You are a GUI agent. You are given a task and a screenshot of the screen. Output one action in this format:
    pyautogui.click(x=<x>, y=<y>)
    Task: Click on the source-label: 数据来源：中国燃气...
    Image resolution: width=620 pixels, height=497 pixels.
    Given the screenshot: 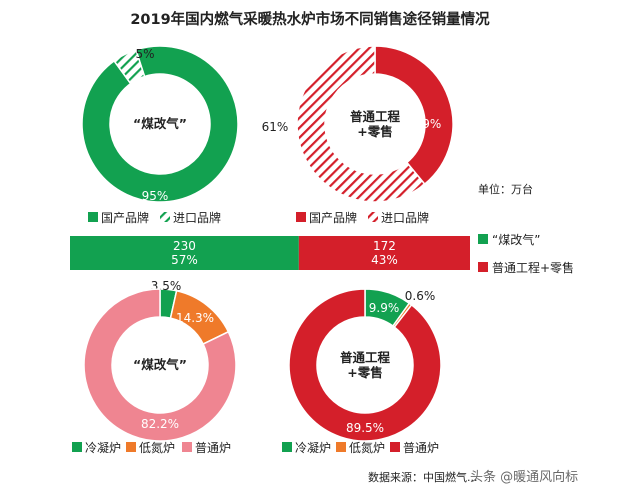 What is the action you would take?
    pyautogui.click(x=423, y=477)
    